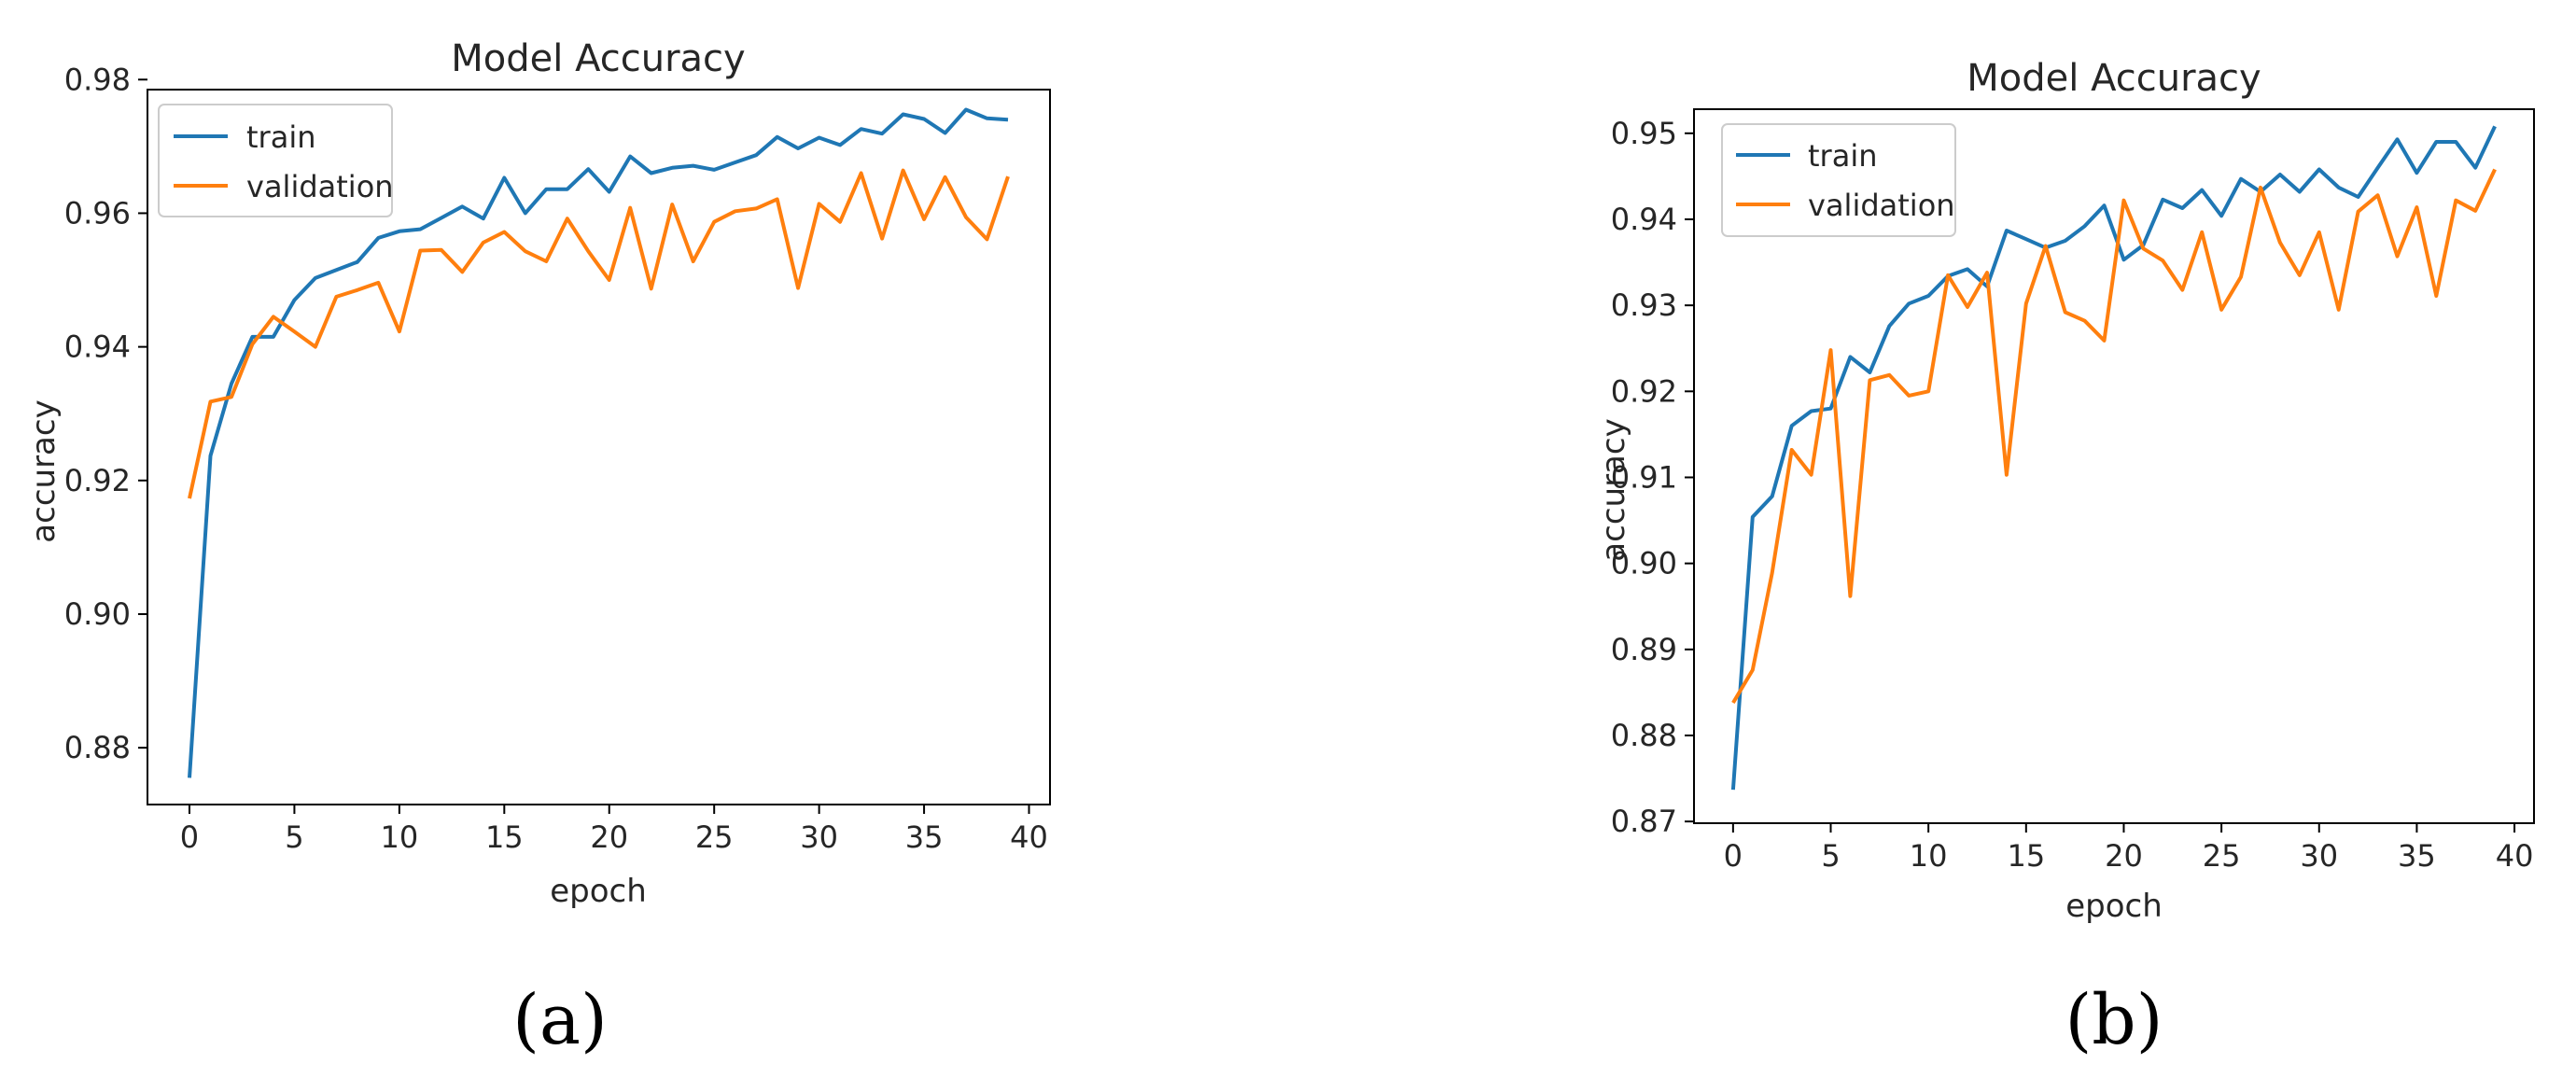 The height and width of the screenshot is (1092, 2576). I want to click on y-tick-label: 0.87, so click(1644, 821).